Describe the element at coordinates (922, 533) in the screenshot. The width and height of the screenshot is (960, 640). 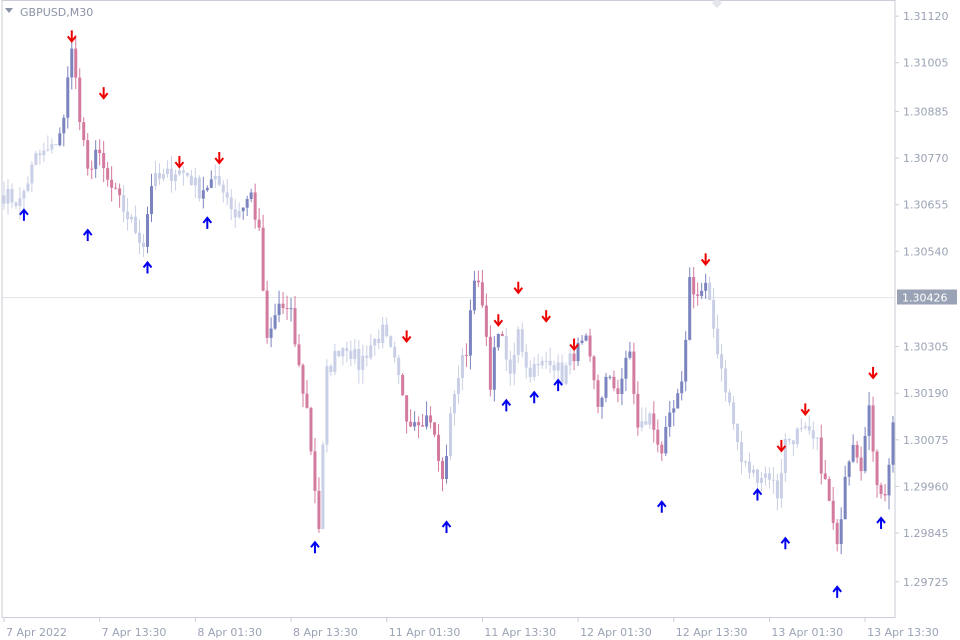
I see `y-tick: 1.29845` at that location.